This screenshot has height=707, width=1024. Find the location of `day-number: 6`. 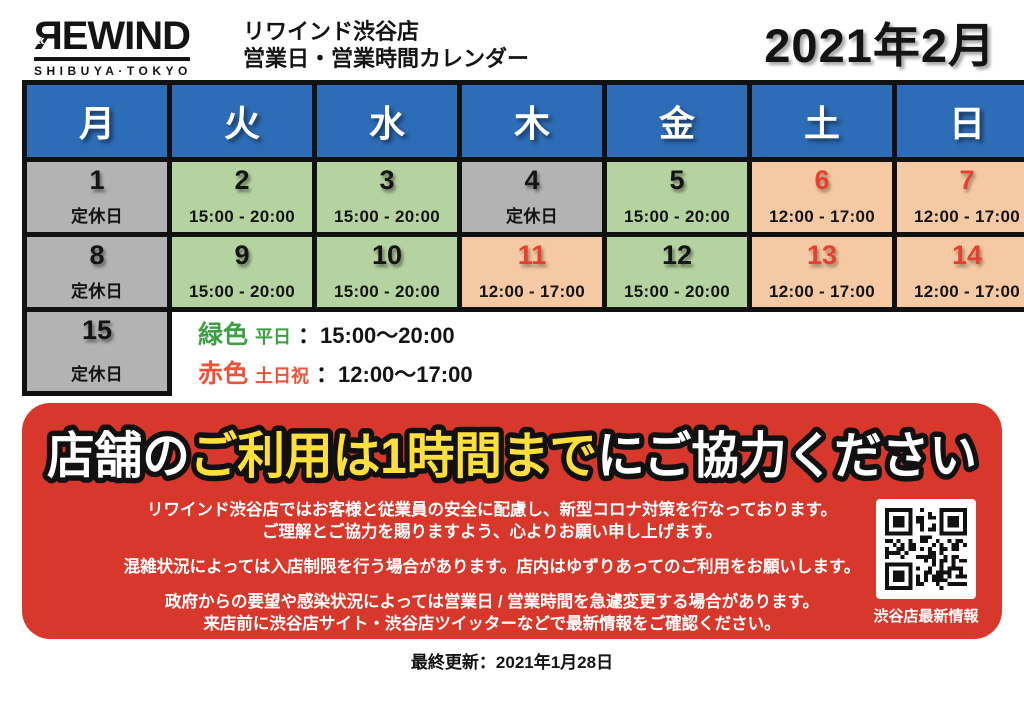

day-number: 6 is located at coordinates (822, 180).